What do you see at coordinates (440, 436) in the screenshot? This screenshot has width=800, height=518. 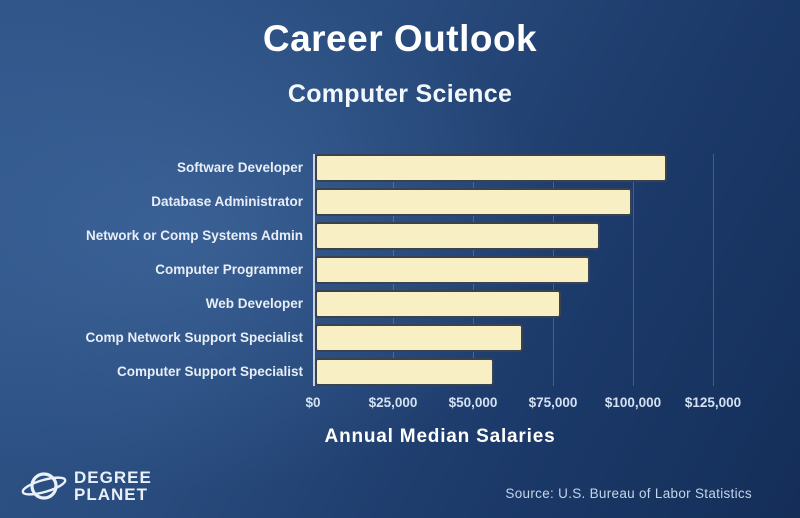 I see `x-axis-label: Annual Median Salaries` at bounding box center [440, 436].